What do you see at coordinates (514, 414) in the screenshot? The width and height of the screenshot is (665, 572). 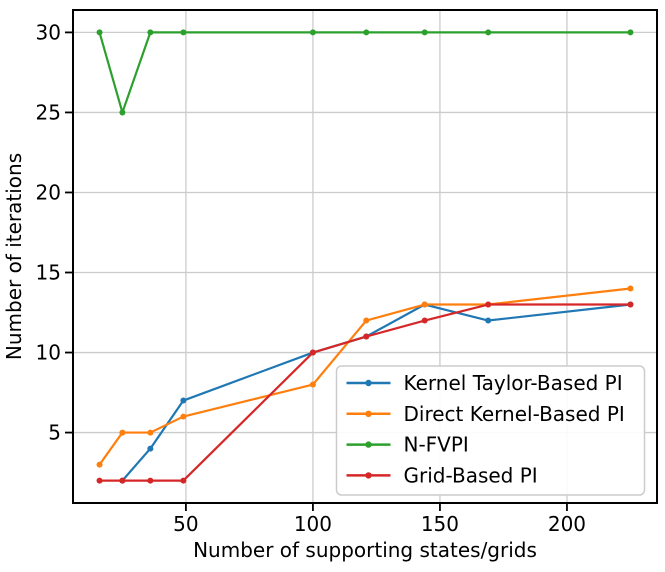 I see `legend-label: Direct Kernel-Based PI` at bounding box center [514, 414].